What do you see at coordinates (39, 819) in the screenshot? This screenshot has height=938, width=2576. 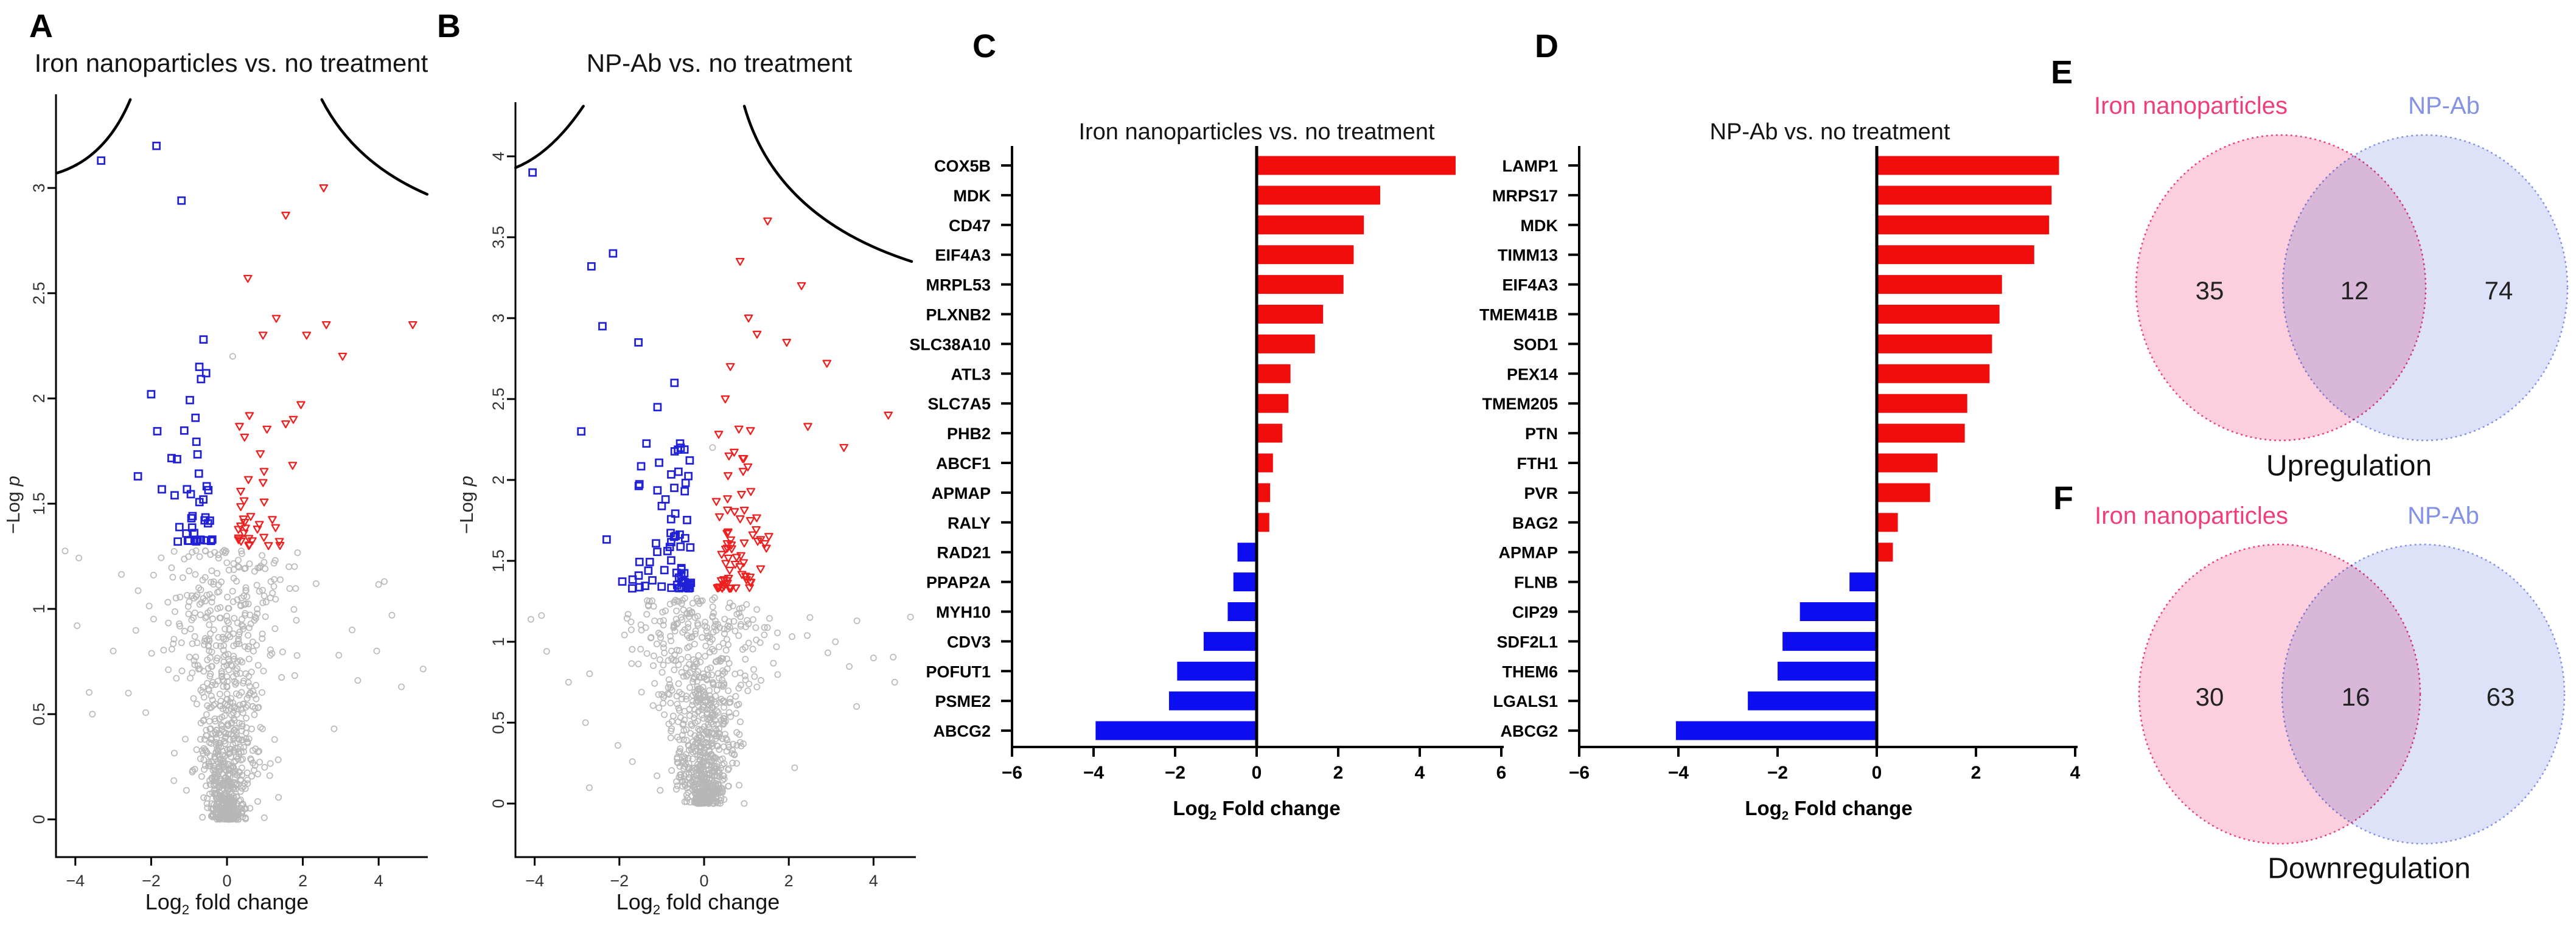 I see `y-tick-label: 0` at bounding box center [39, 819].